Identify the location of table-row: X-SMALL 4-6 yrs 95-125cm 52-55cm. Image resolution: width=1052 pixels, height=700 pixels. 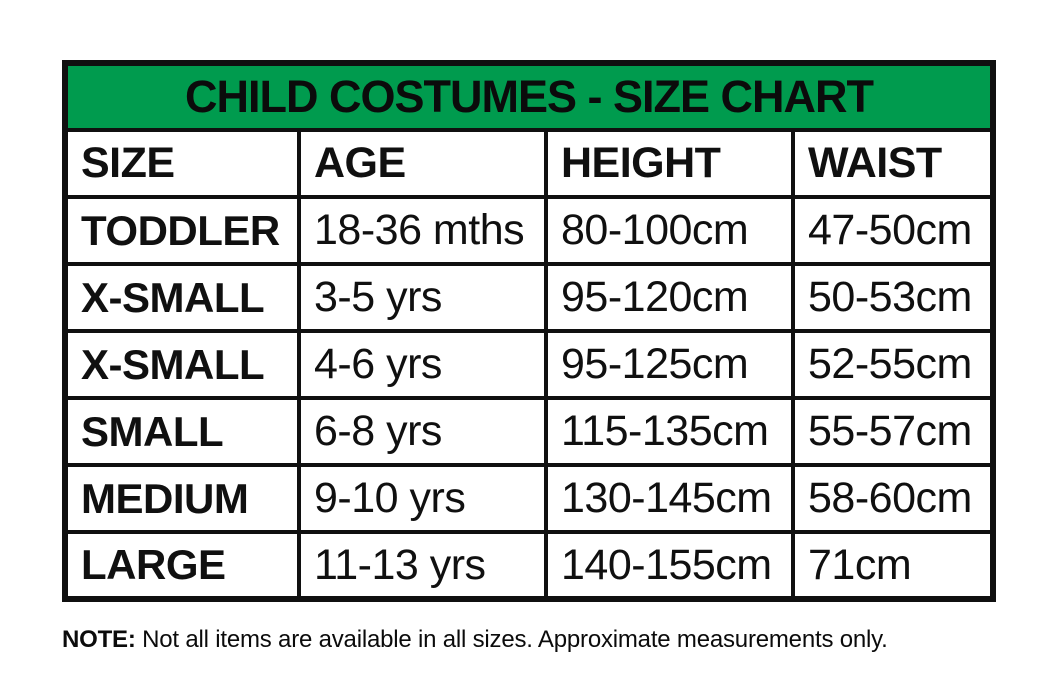
(529, 364).